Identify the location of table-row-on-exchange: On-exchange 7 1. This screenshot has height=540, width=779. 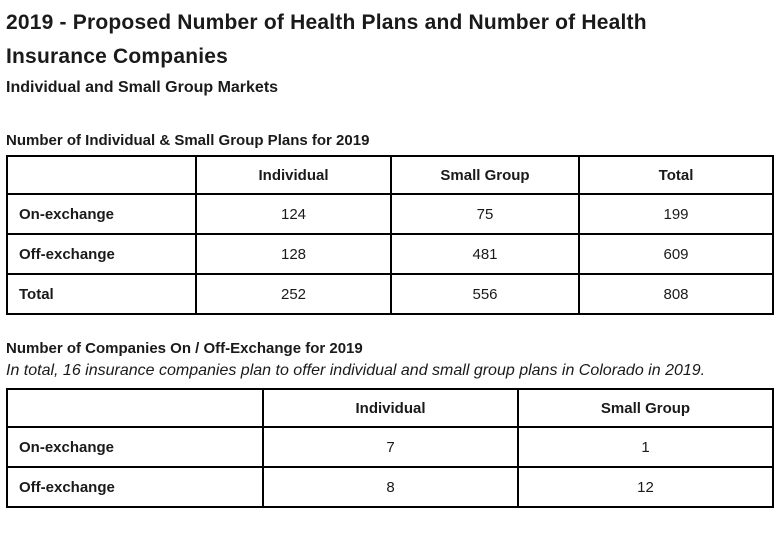
(390, 447).